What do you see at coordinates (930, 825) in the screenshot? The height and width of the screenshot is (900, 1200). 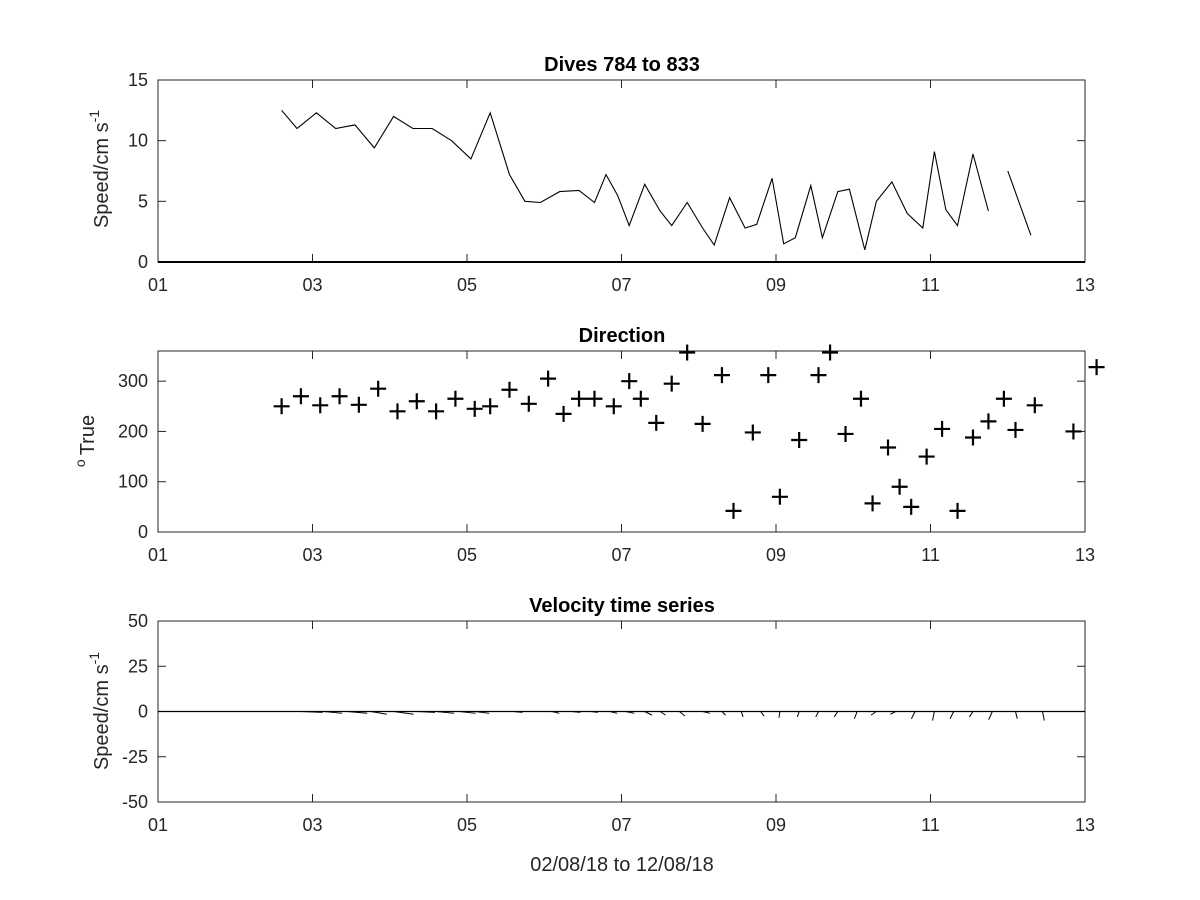 I see `x-tick-label: 11` at bounding box center [930, 825].